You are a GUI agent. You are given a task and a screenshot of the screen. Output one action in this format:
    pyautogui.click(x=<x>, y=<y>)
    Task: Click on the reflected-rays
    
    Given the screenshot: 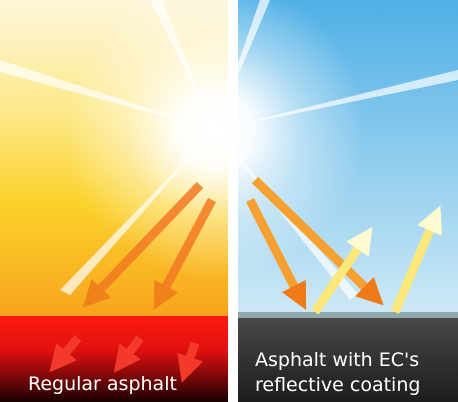 What is the action you would take?
    pyautogui.click(x=344, y=245)
    